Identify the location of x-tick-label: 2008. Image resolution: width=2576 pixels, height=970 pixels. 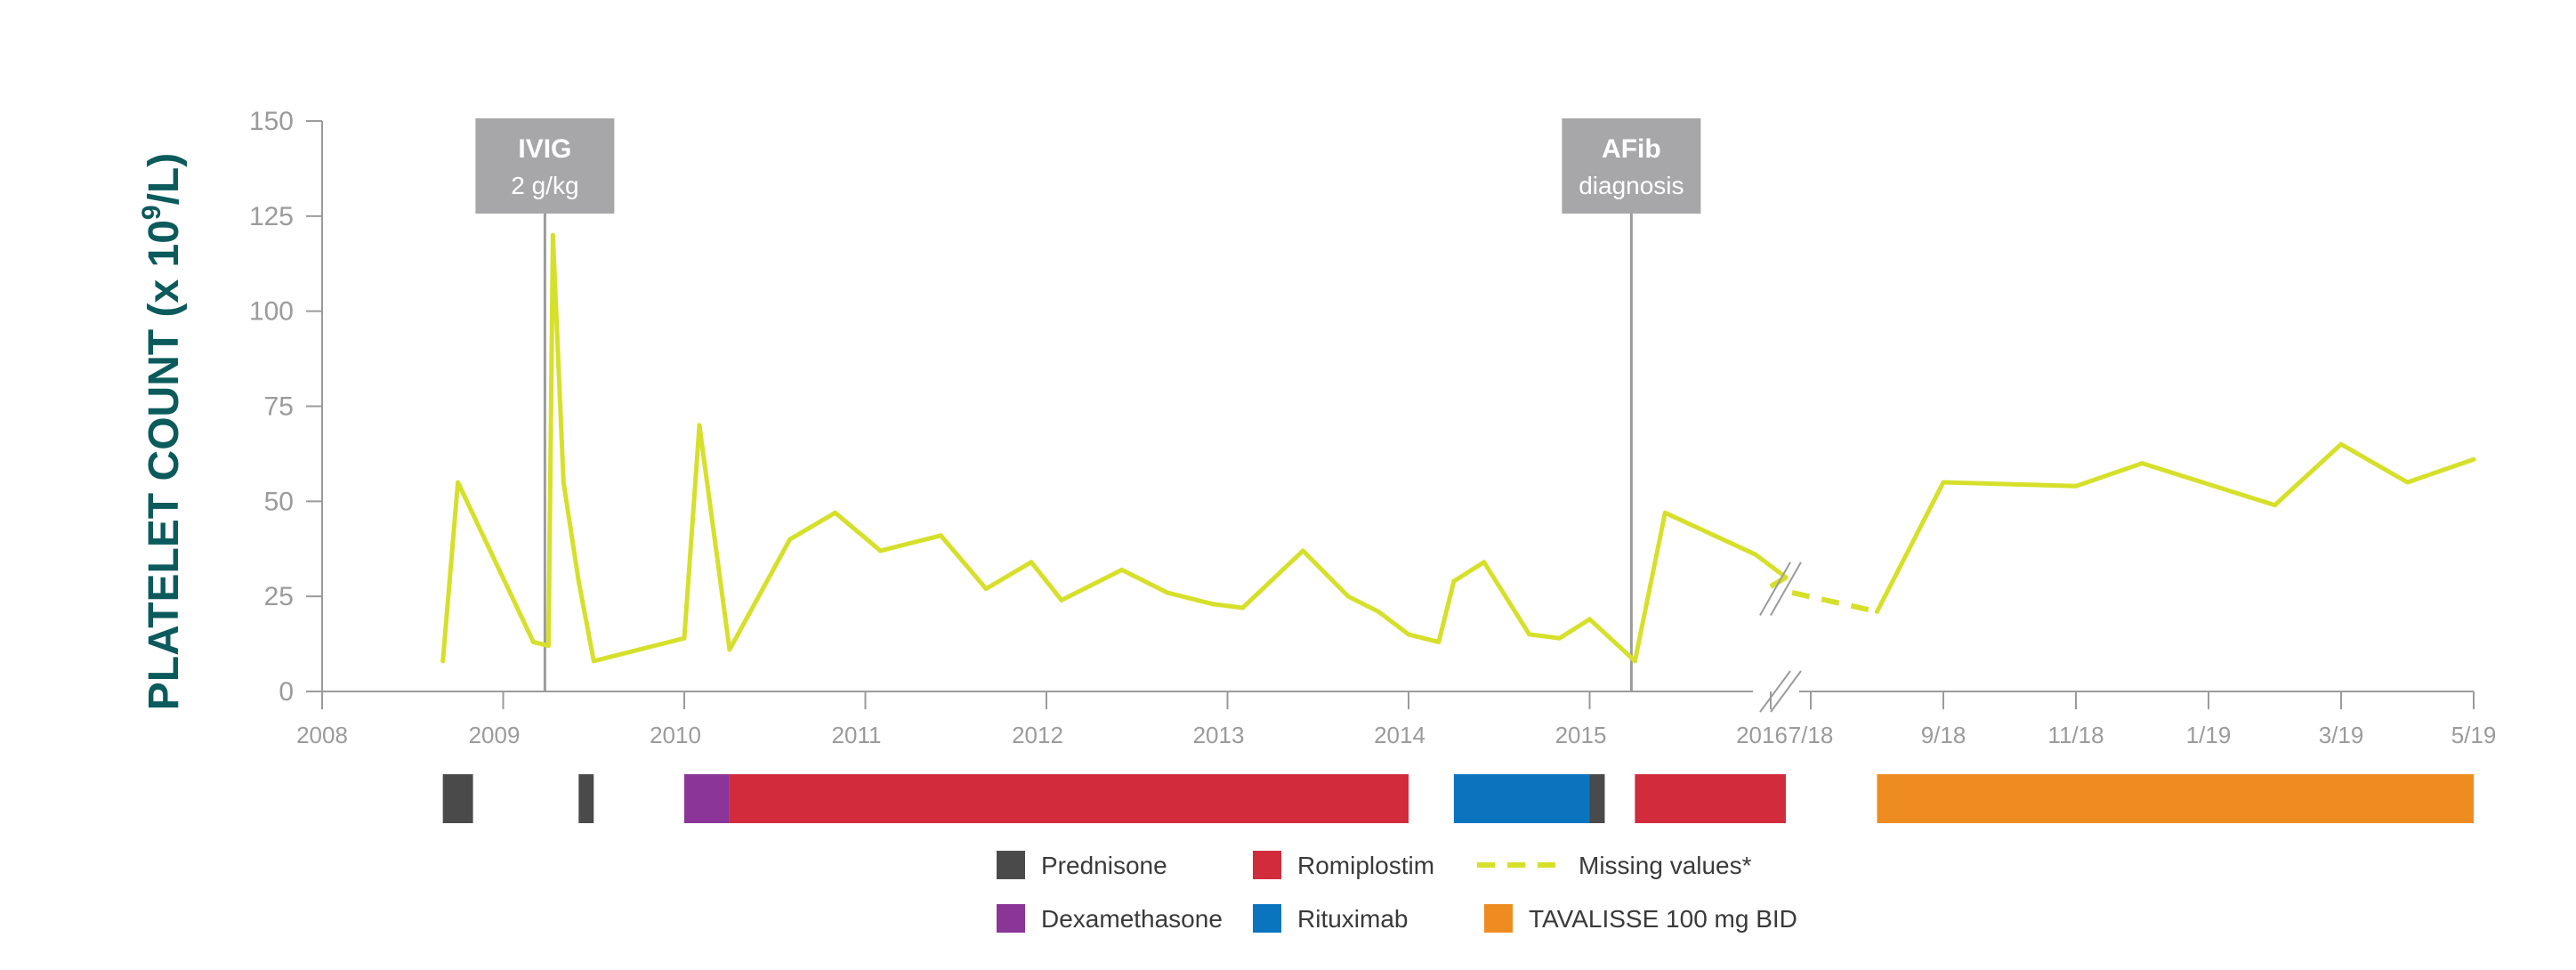
(322, 735).